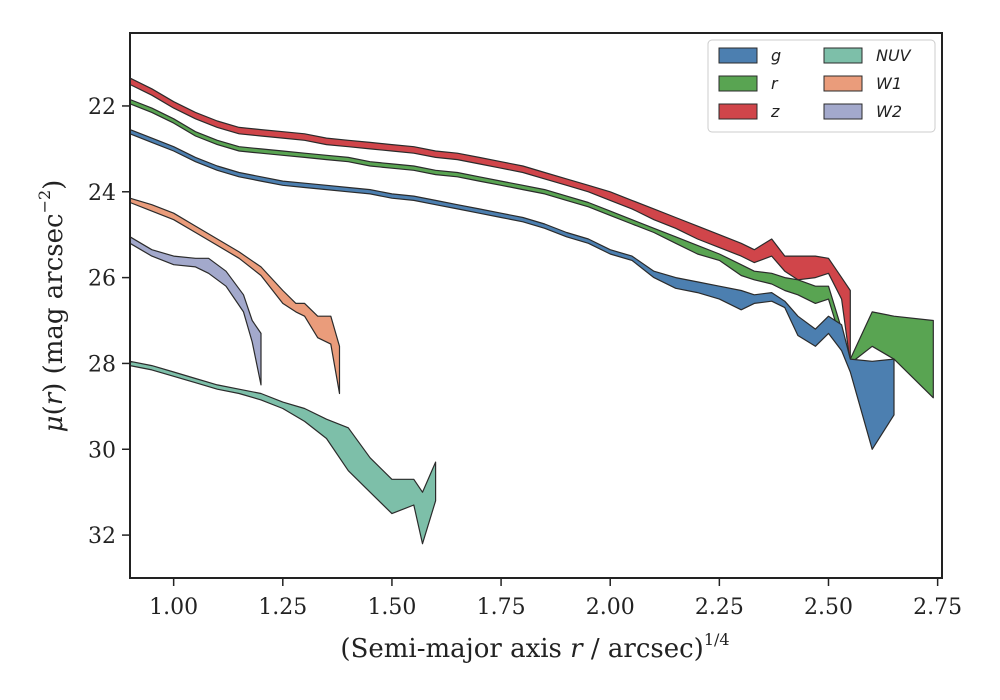 This screenshot has width=1000, height=700. I want to click on x-axis-title: (Semi-major axis r / arcsec)1/4, so click(534, 647).